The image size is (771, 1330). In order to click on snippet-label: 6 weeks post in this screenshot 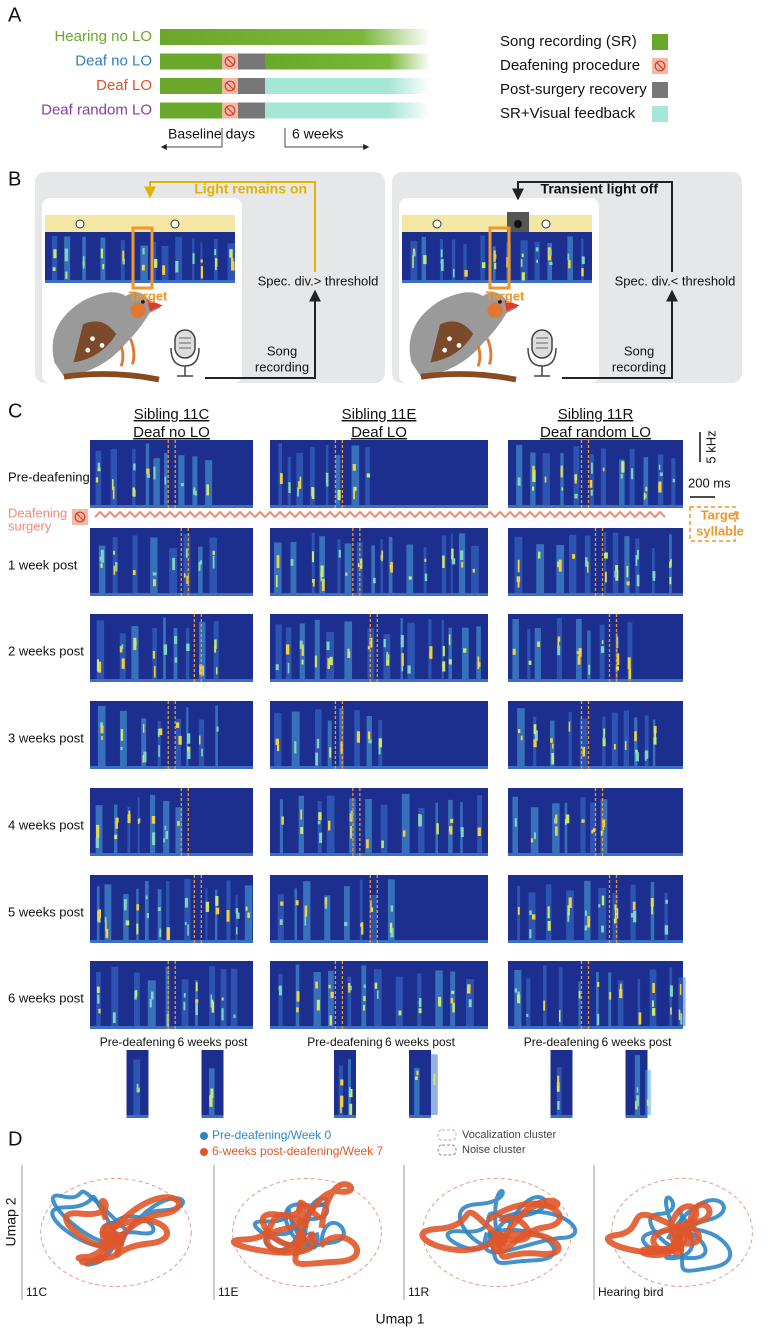, I will do `click(636, 1042)`.